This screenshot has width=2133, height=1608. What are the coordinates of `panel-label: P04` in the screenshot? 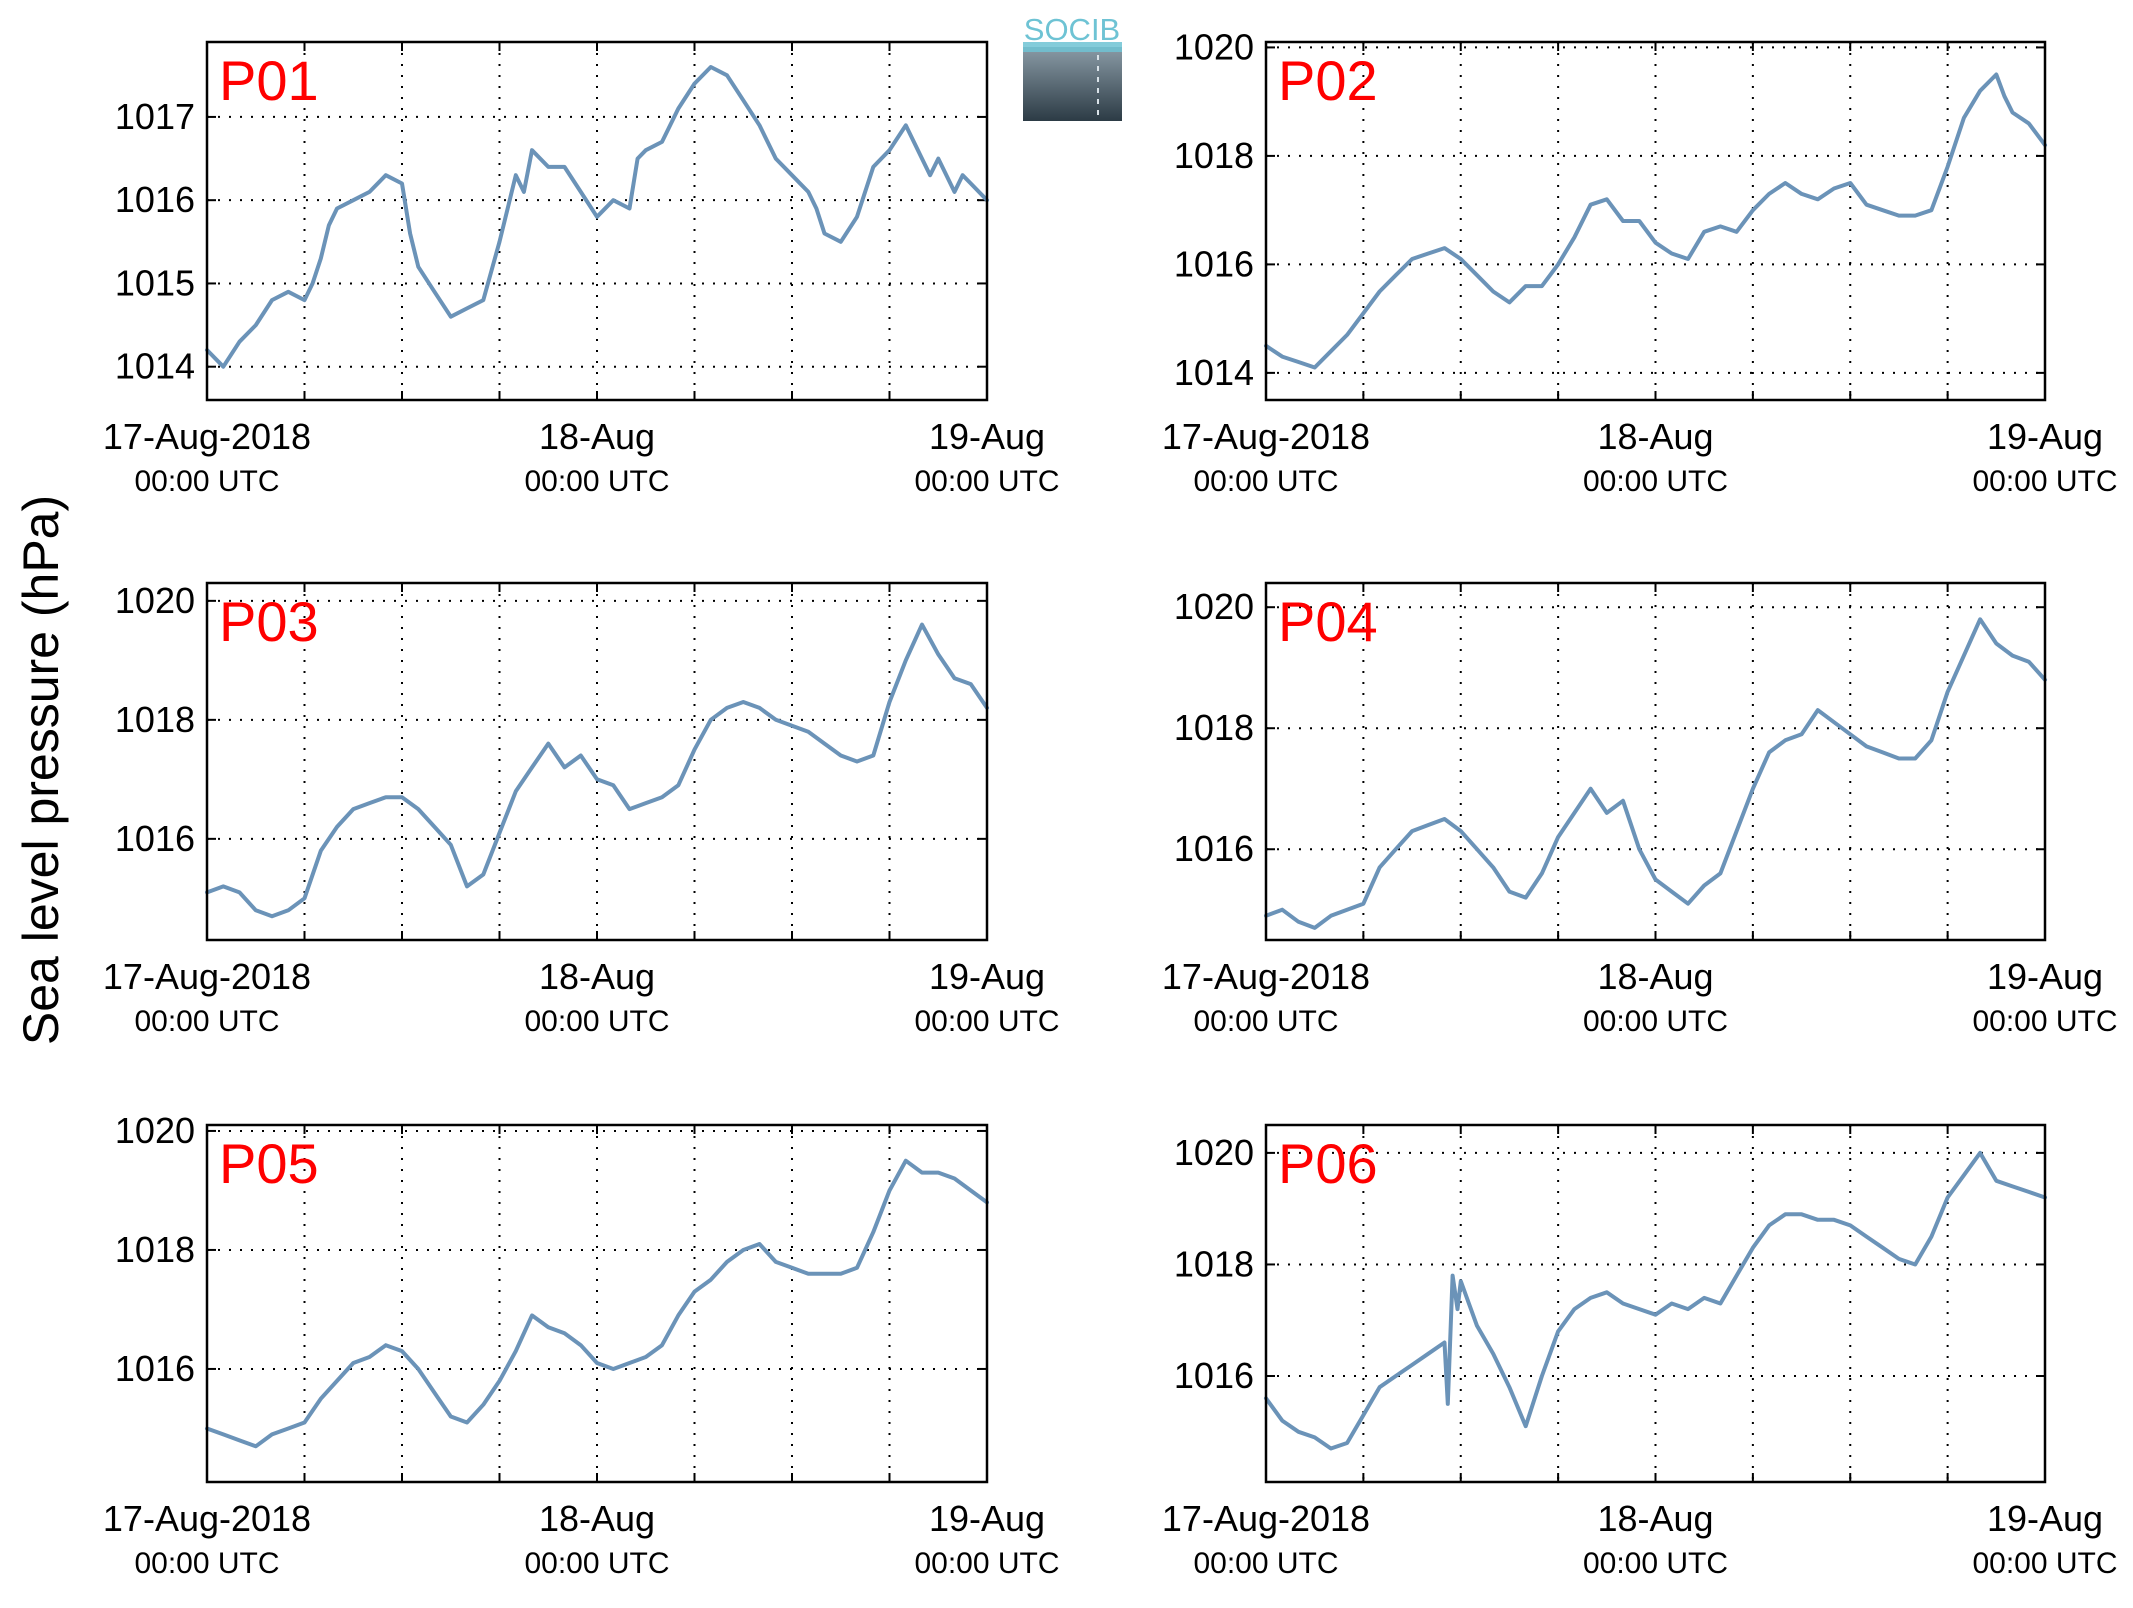 It's located at (1328, 621).